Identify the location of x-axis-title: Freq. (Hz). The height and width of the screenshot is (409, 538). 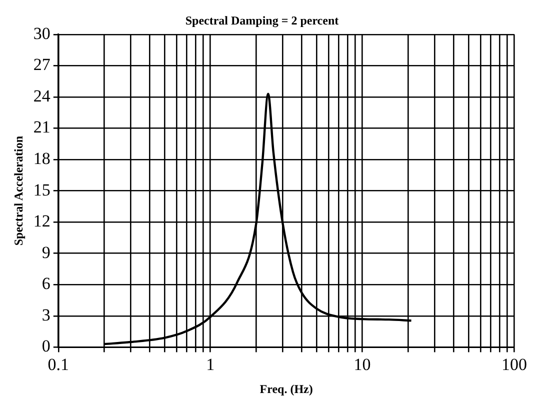
(286, 389).